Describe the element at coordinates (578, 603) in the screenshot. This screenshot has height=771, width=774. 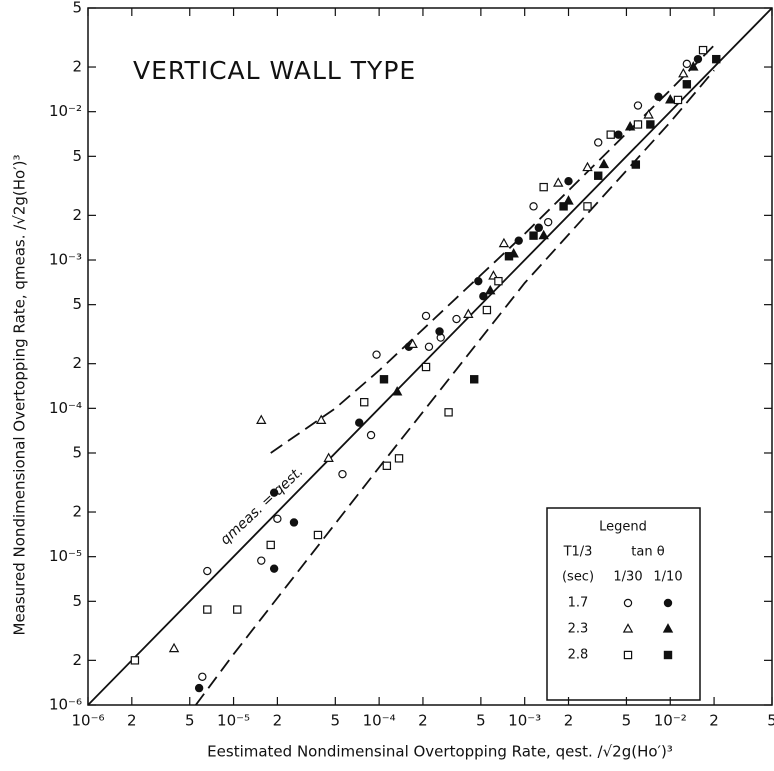
I see `legend-period: 1.7` at that location.